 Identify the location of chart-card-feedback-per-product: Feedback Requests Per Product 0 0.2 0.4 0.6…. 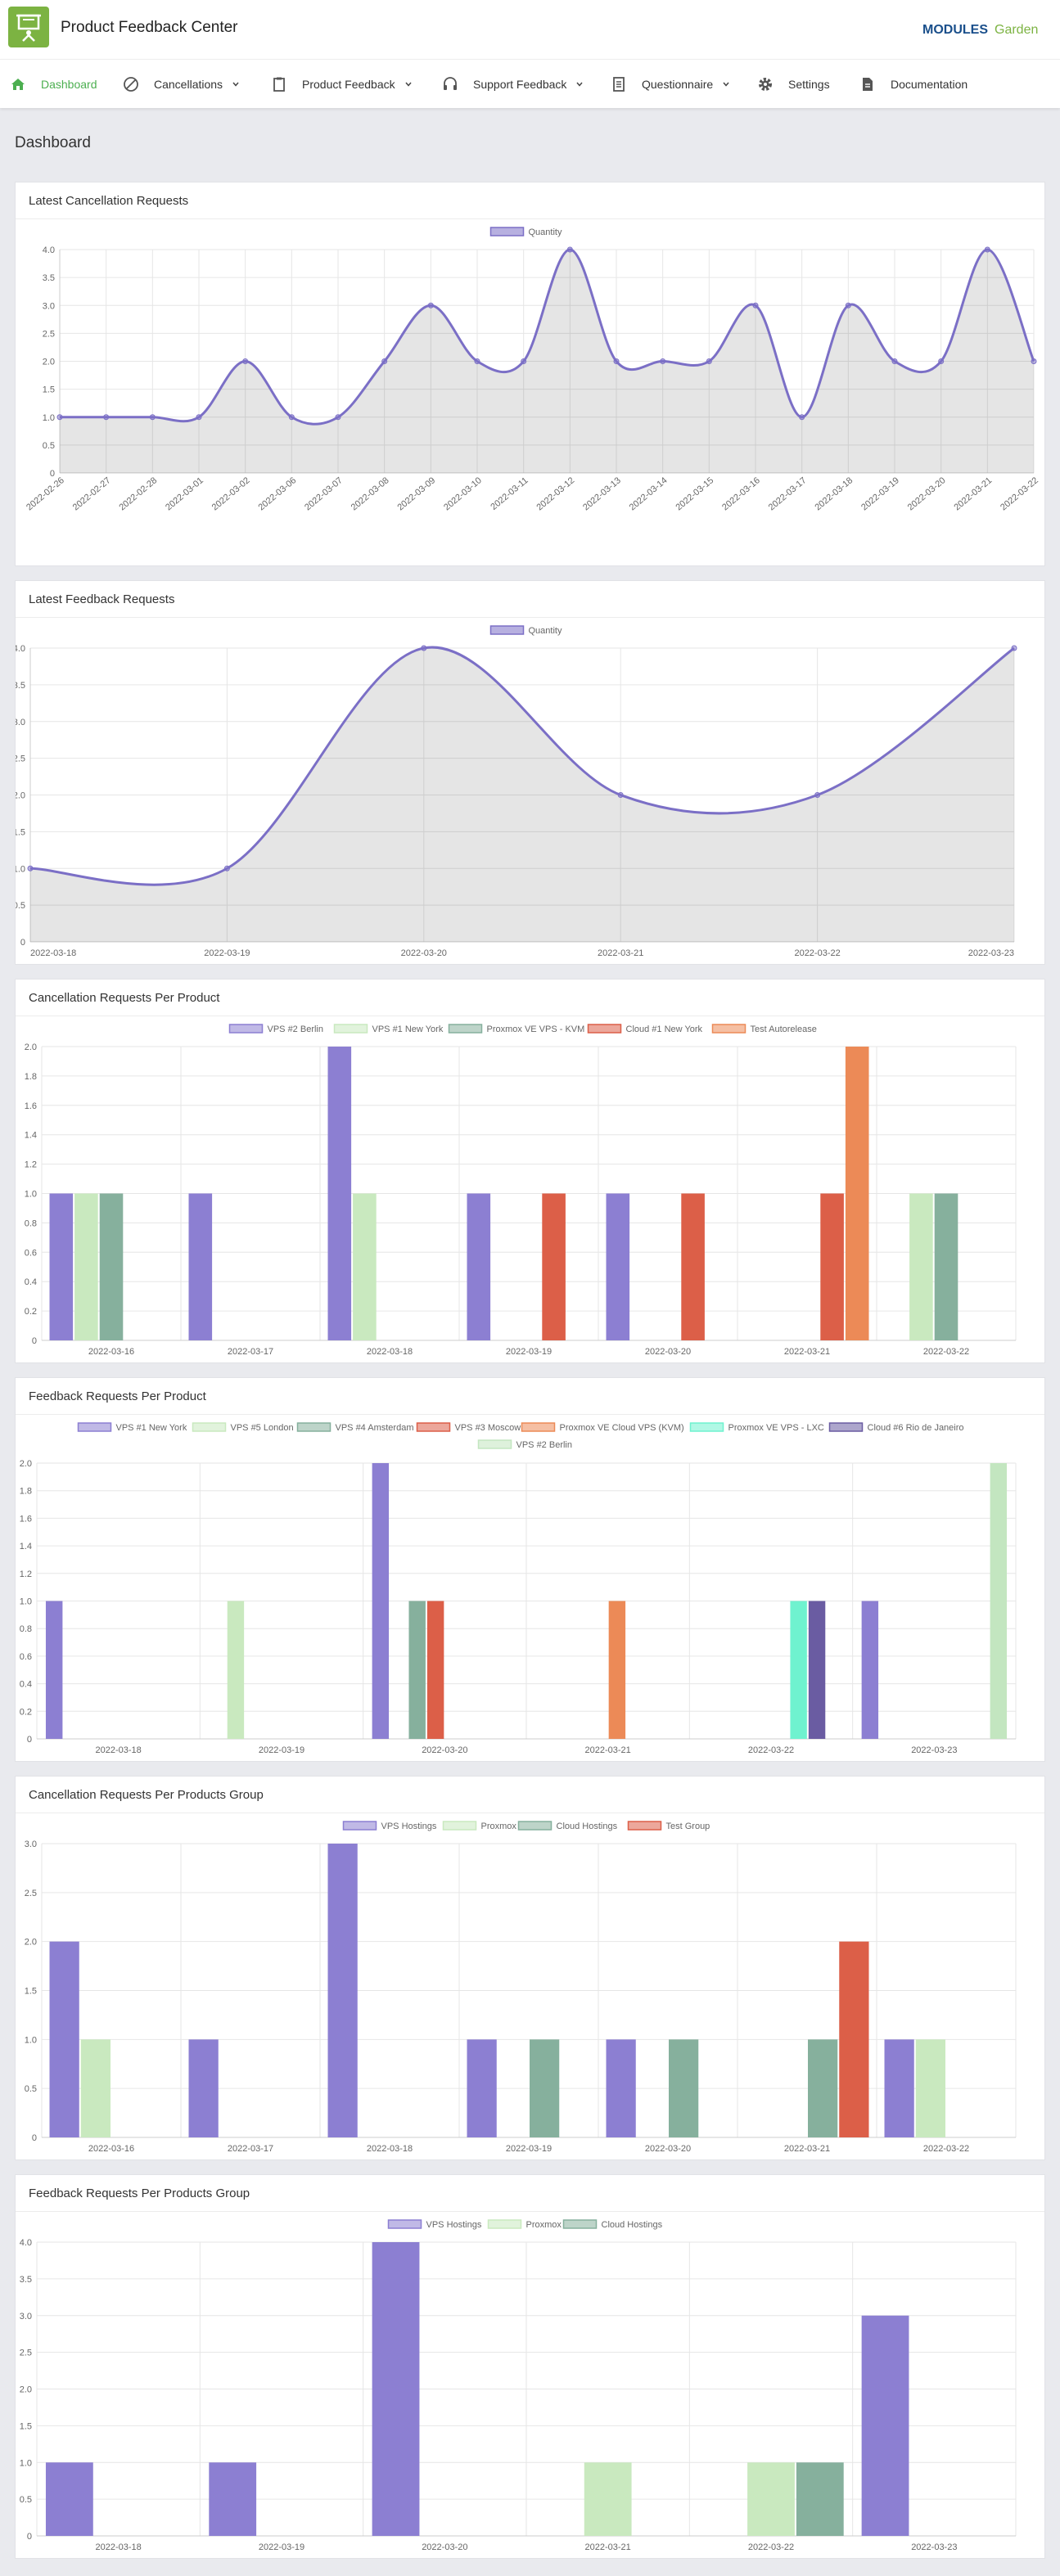
(530, 1570).